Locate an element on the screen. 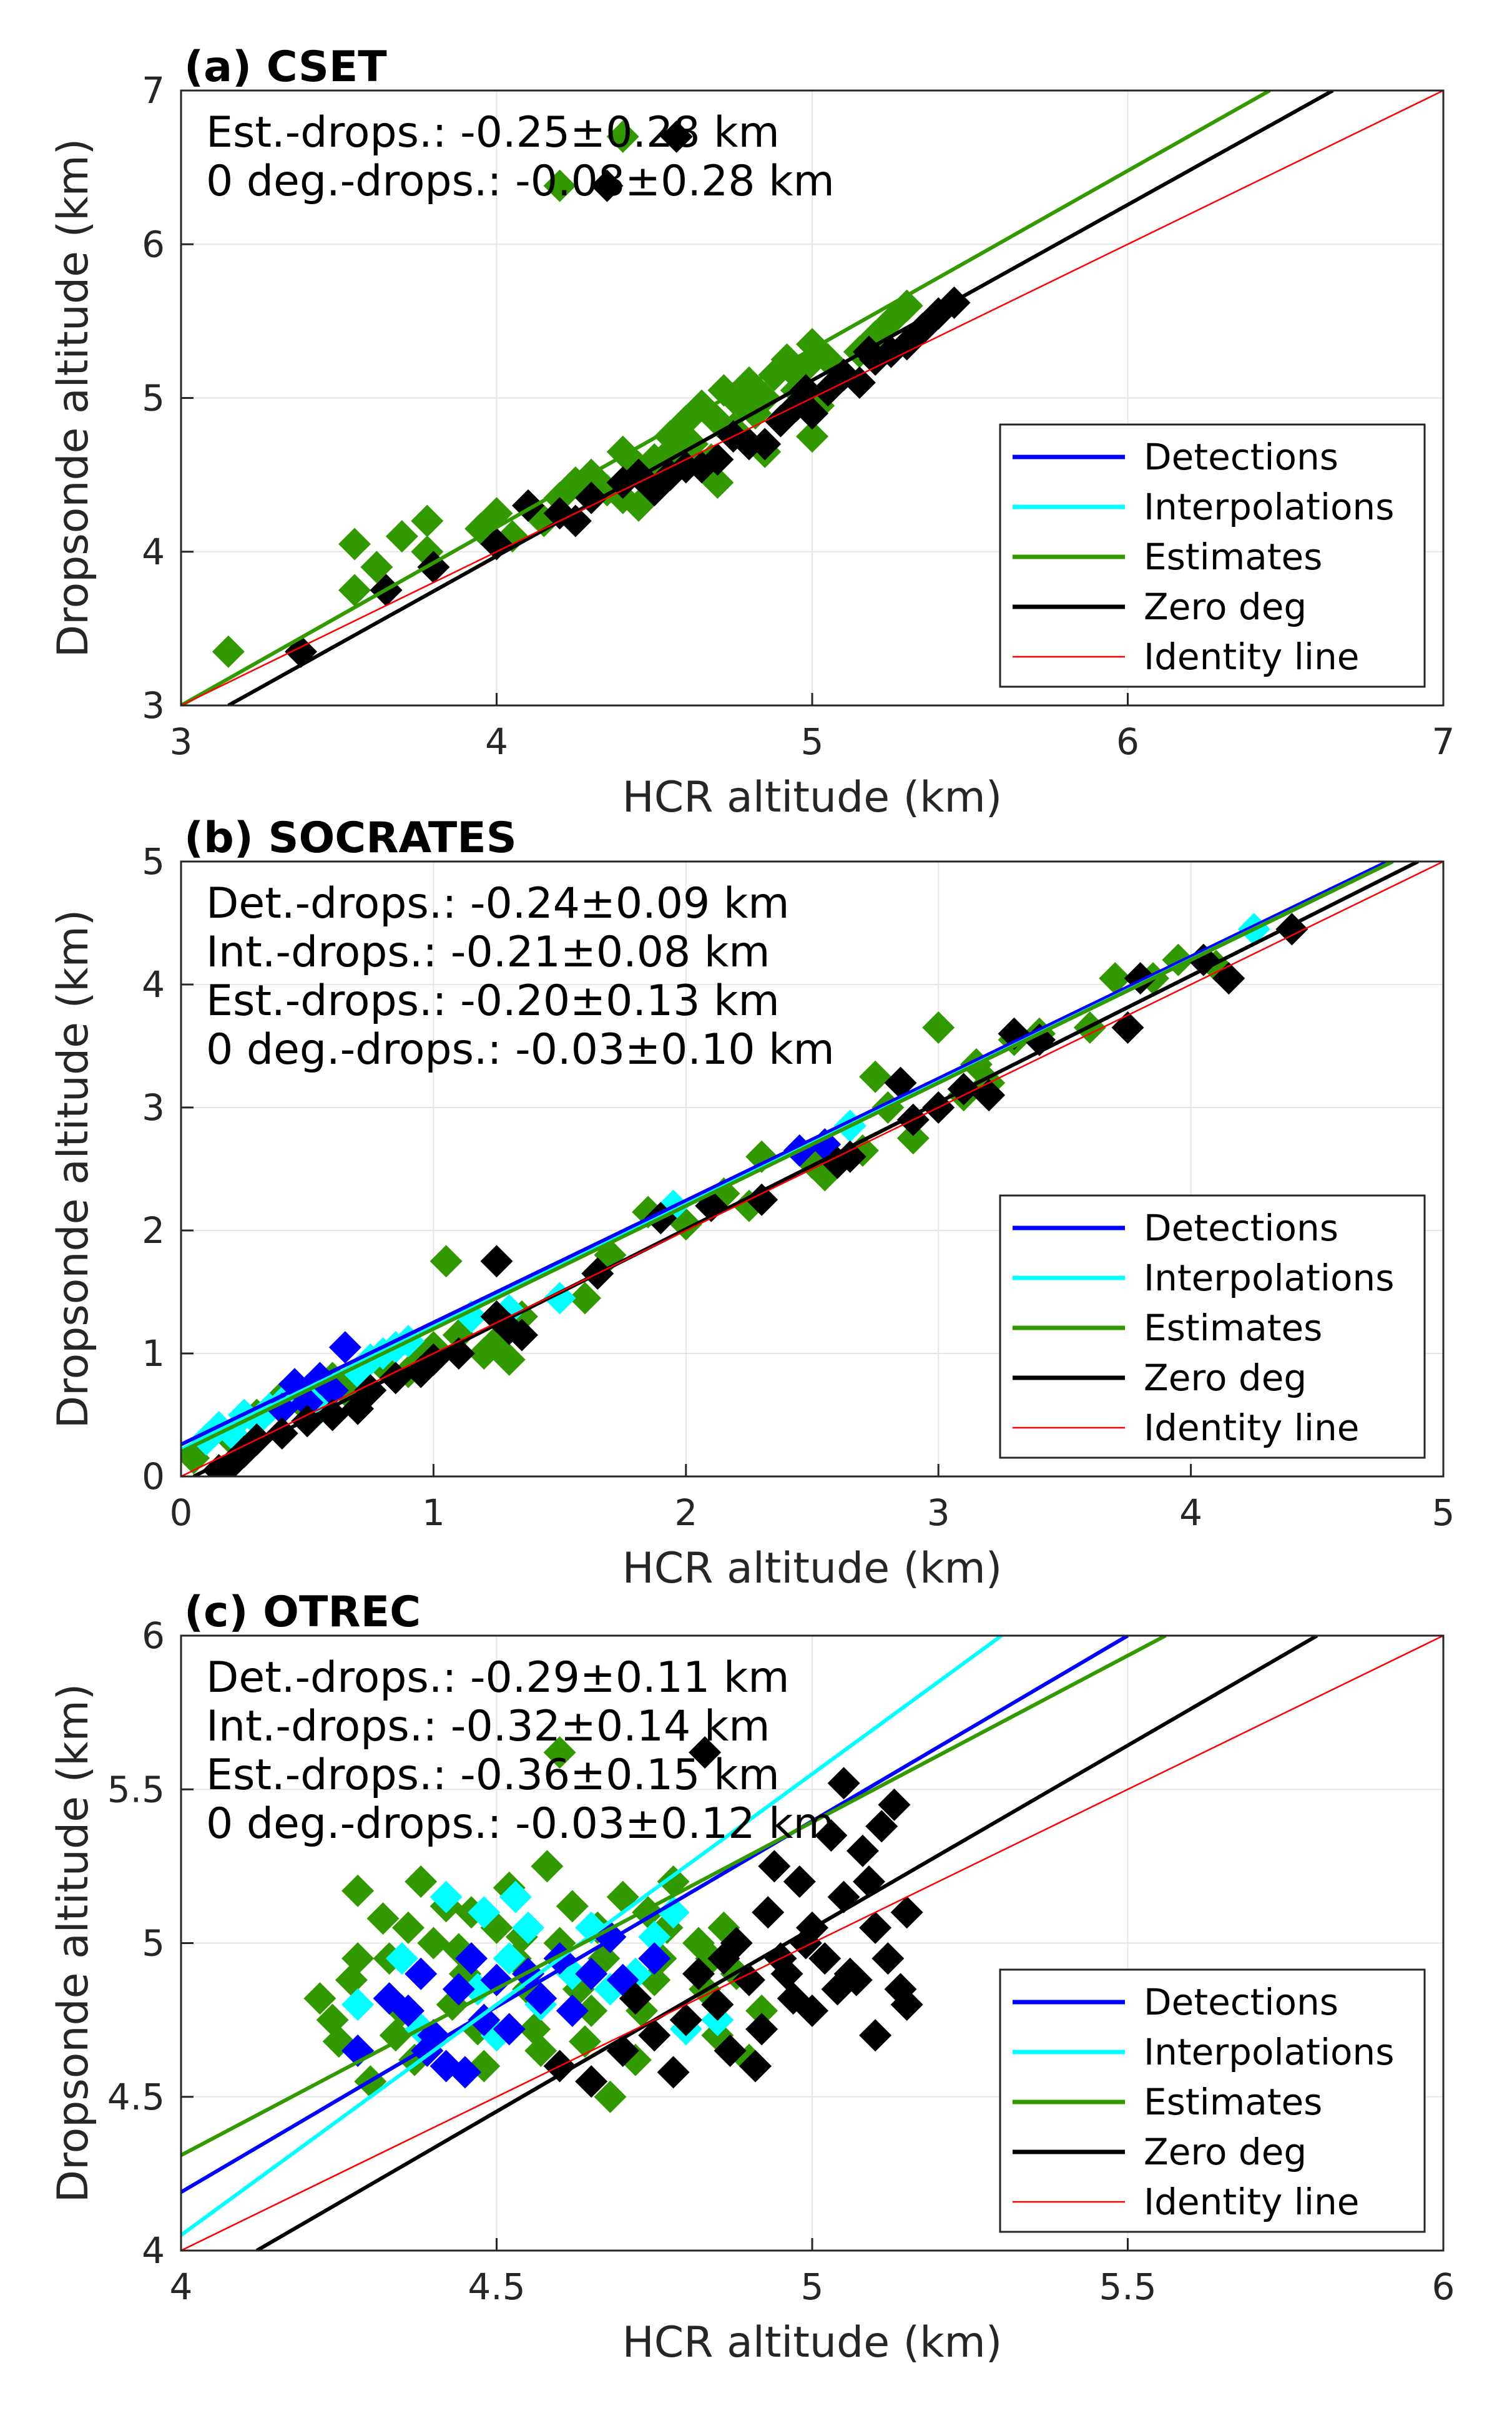 The width and height of the screenshot is (1512, 2416). x-tick-label: 6 is located at coordinates (1127, 742).